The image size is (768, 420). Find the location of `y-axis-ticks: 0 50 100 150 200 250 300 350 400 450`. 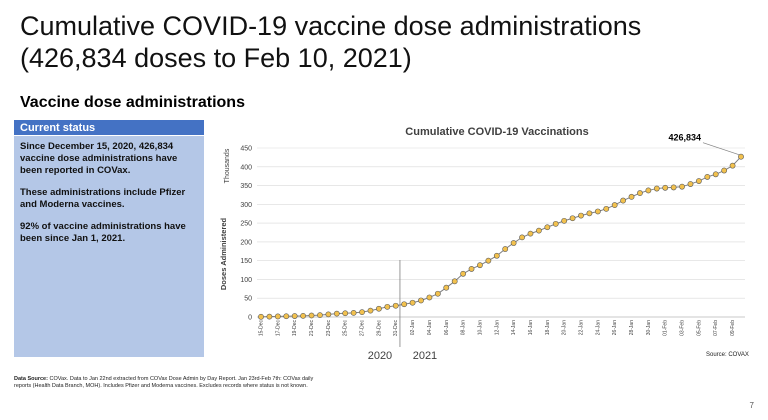

y-axis-ticks: 0 50 100 150 200 250 300 350 400 450 is located at coordinates (246, 234).